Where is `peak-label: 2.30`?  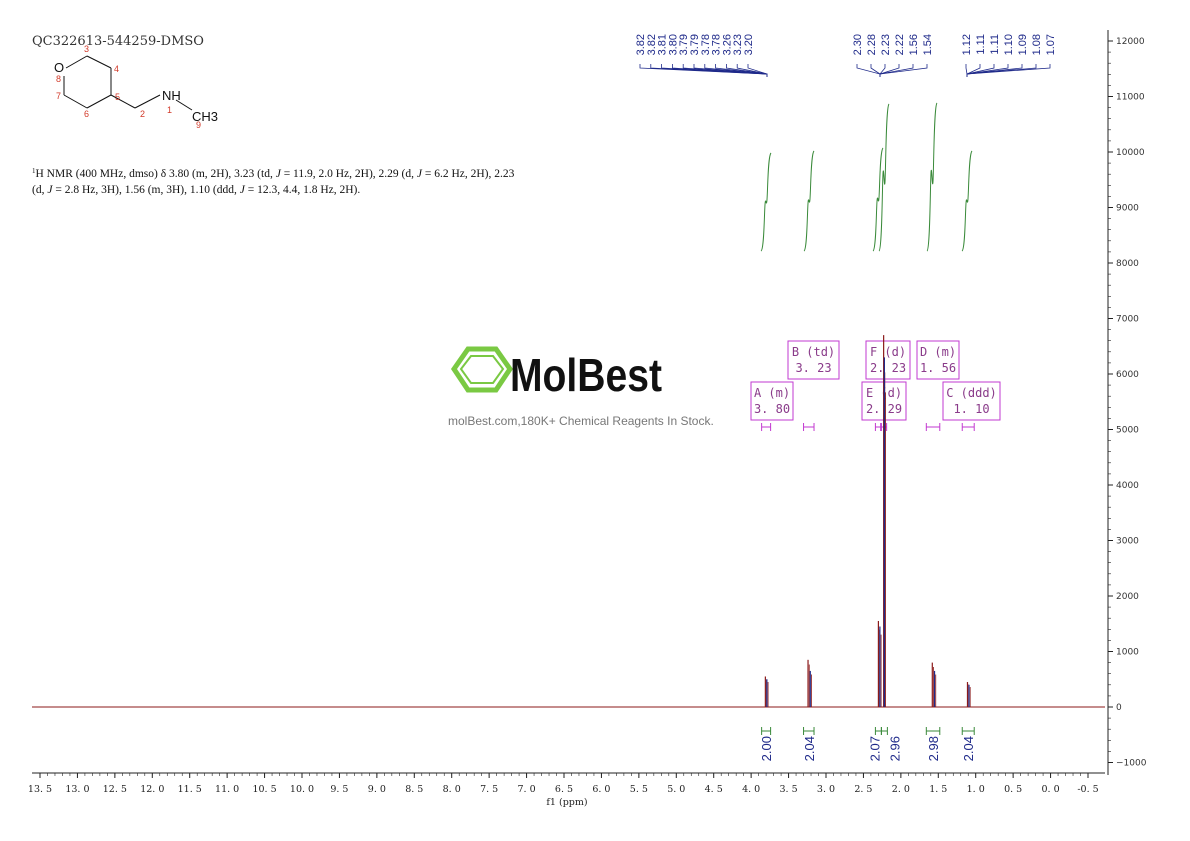 peak-label: 2.30 is located at coordinates (858, 44).